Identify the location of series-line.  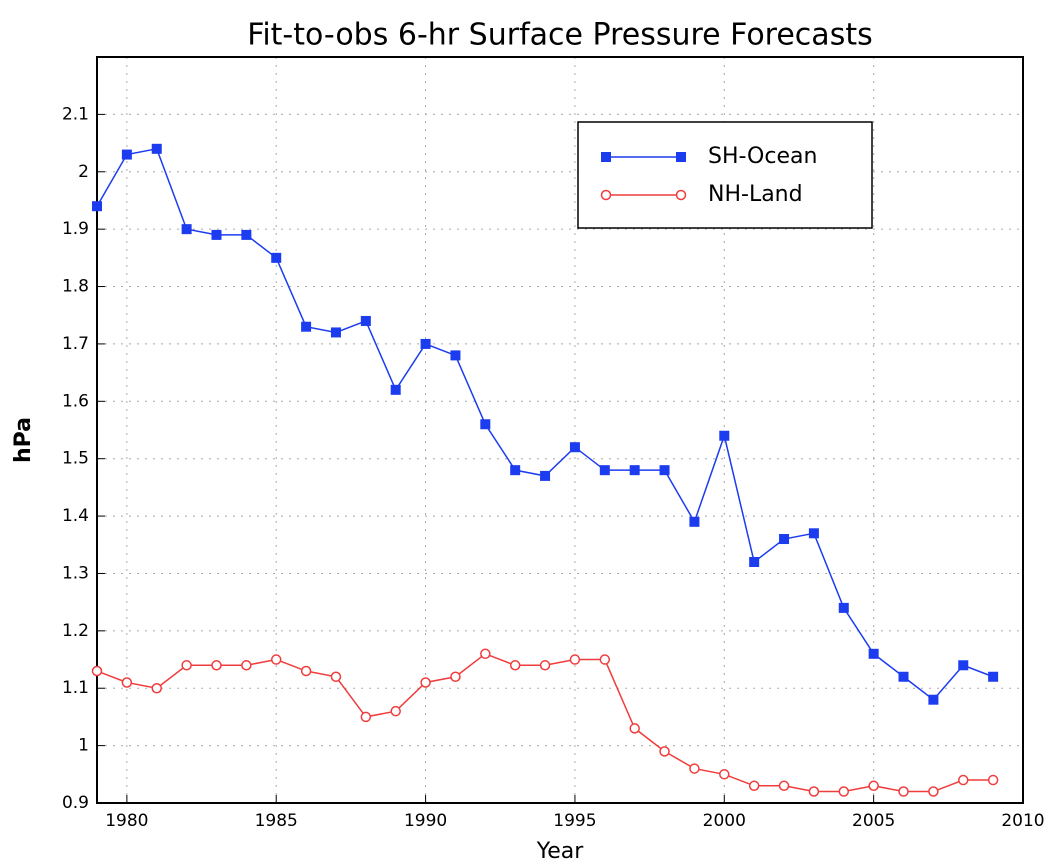
(545, 722).